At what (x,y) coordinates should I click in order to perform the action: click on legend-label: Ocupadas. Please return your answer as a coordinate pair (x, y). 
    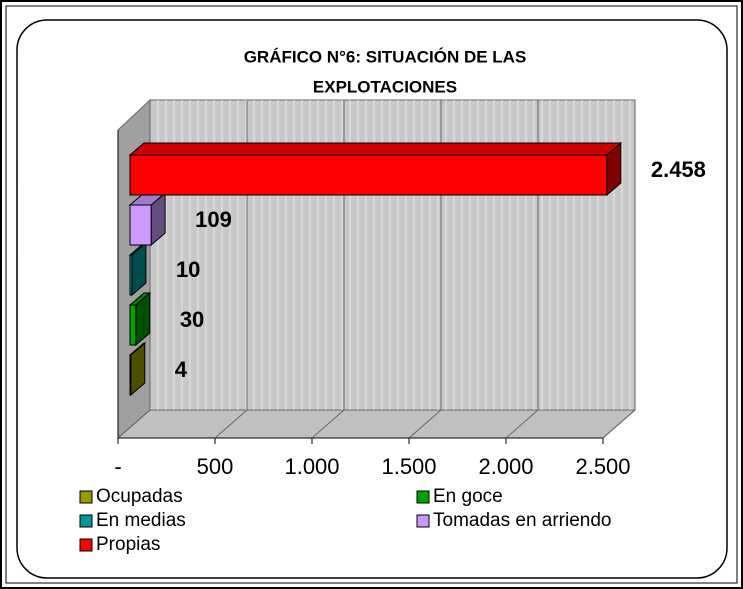
    Looking at the image, I should click on (139, 496).